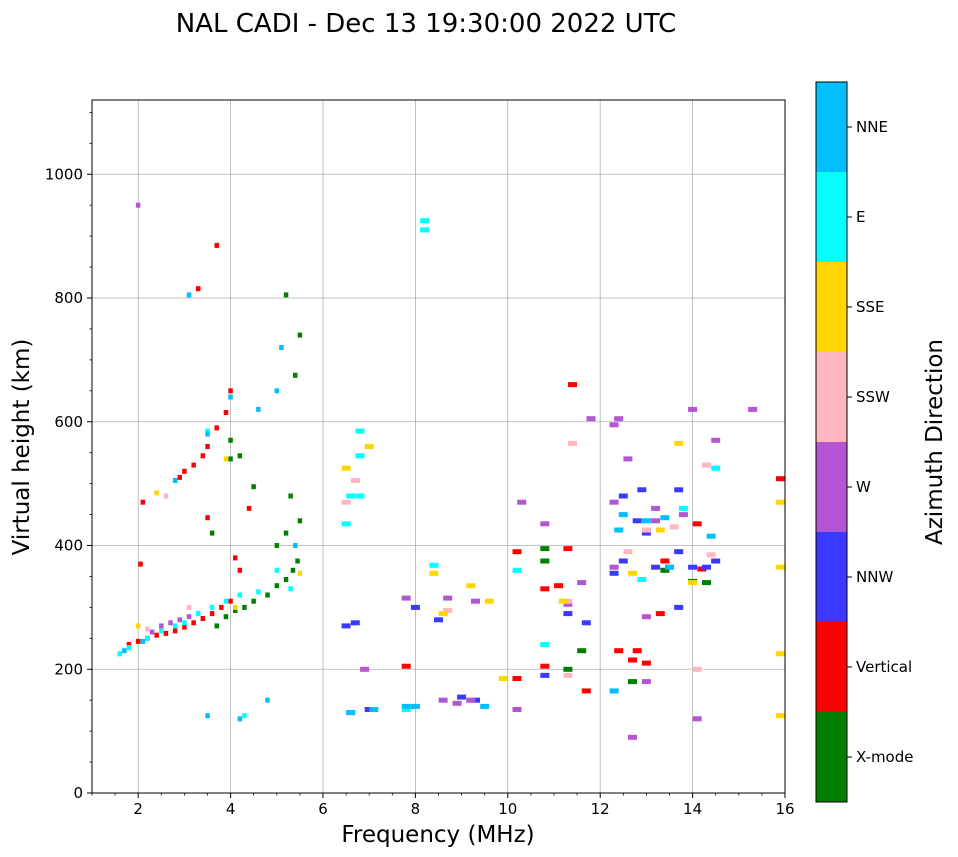 Image resolution: width=958 pixels, height=857 pixels. Describe the element at coordinates (68, 422) in the screenshot. I see `y-tick-label: 600` at that location.